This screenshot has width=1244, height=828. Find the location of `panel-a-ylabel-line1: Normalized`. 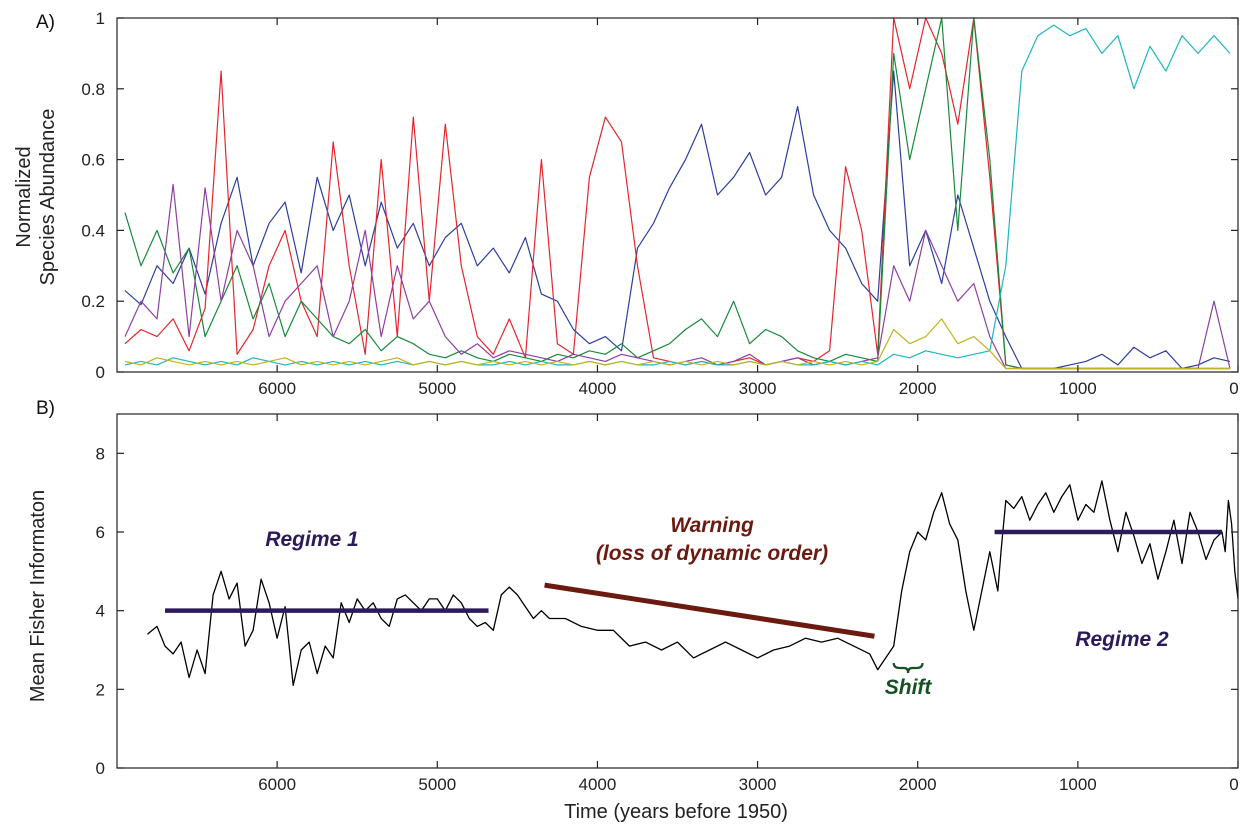

panel-a-ylabel-line1: Normalized is located at coordinates (24, 196).